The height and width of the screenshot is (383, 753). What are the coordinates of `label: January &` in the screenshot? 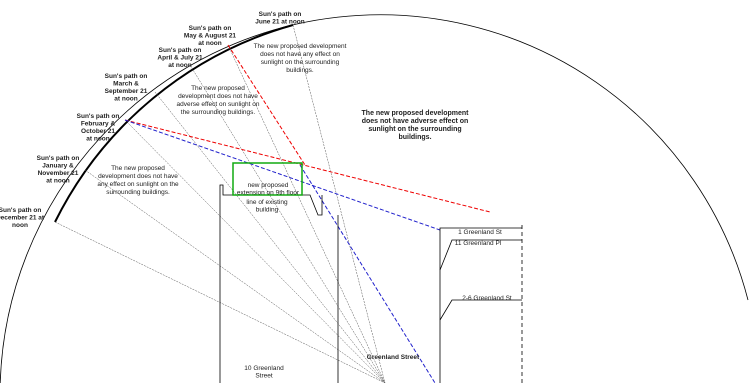 It's located at (58, 166).